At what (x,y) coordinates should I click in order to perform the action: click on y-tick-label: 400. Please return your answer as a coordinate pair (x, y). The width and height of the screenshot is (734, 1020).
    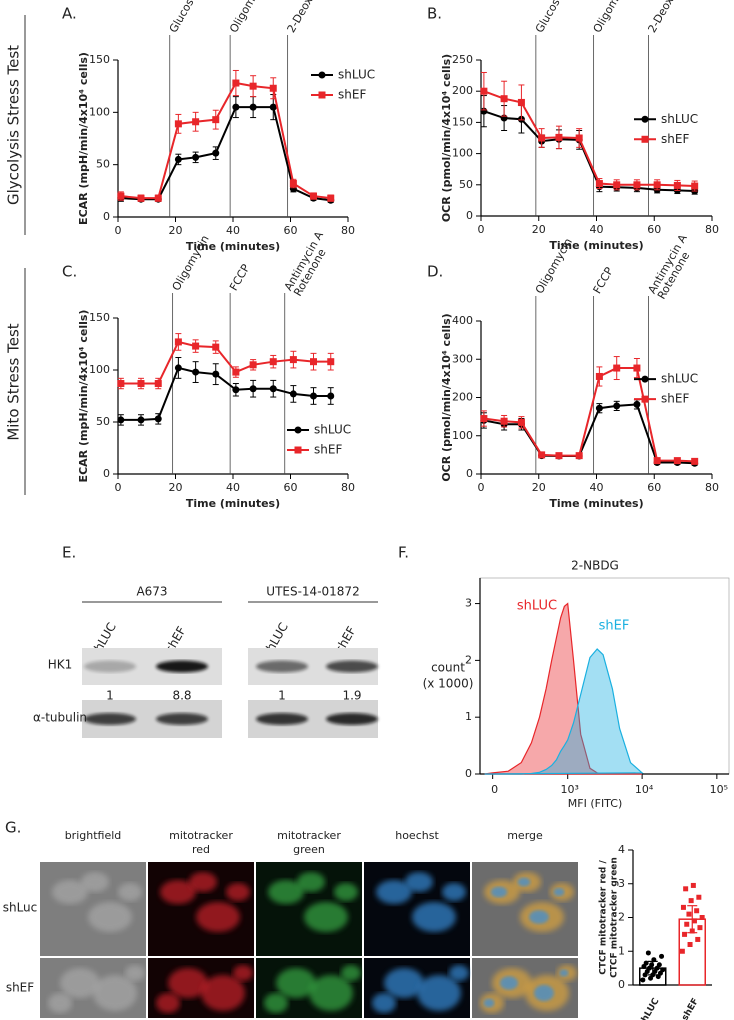
    Looking at the image, I should click on (462, 320).